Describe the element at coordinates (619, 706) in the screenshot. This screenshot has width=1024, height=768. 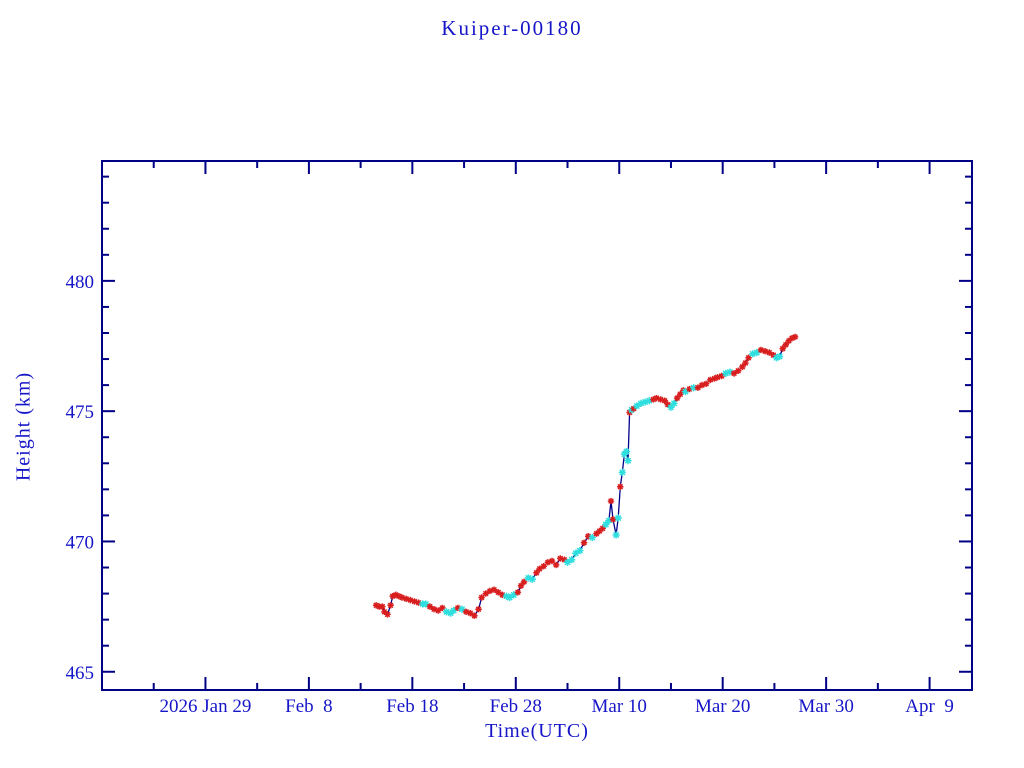
I see `x-tick-label: Mar 10` at that location.